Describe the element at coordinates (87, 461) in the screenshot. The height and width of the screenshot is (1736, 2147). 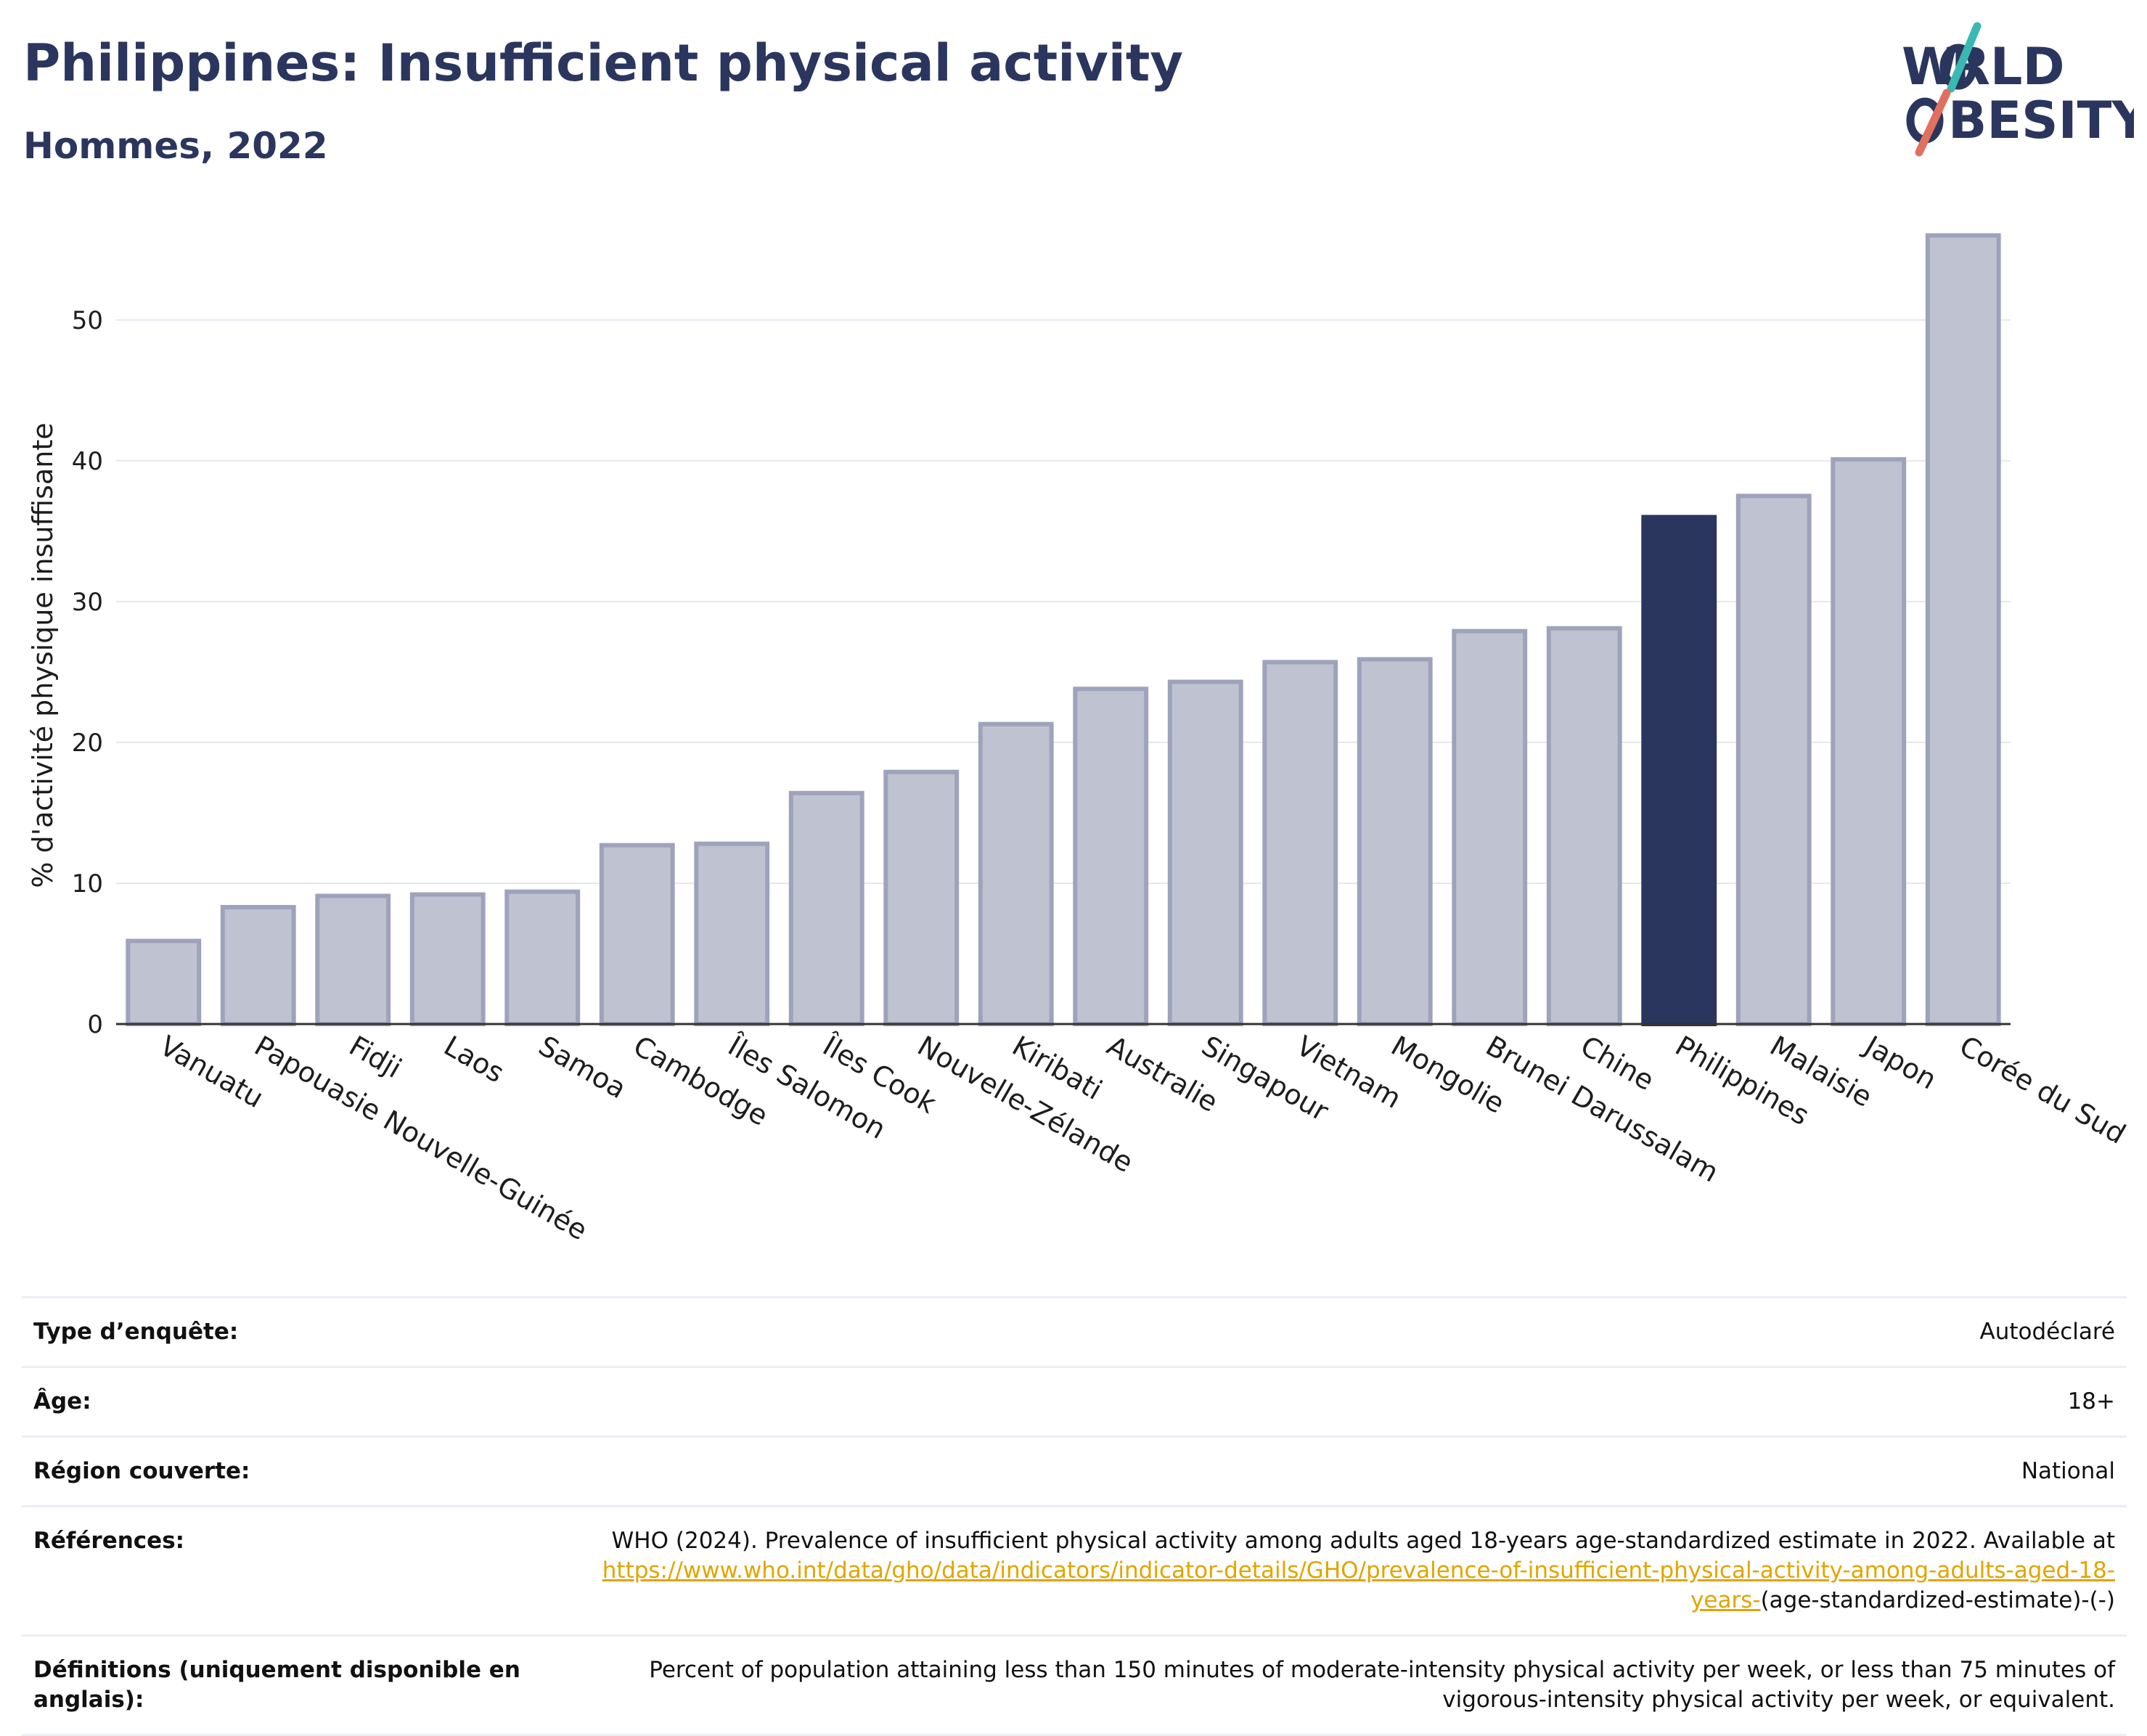
I see `y-tick-label: 40` at that location.